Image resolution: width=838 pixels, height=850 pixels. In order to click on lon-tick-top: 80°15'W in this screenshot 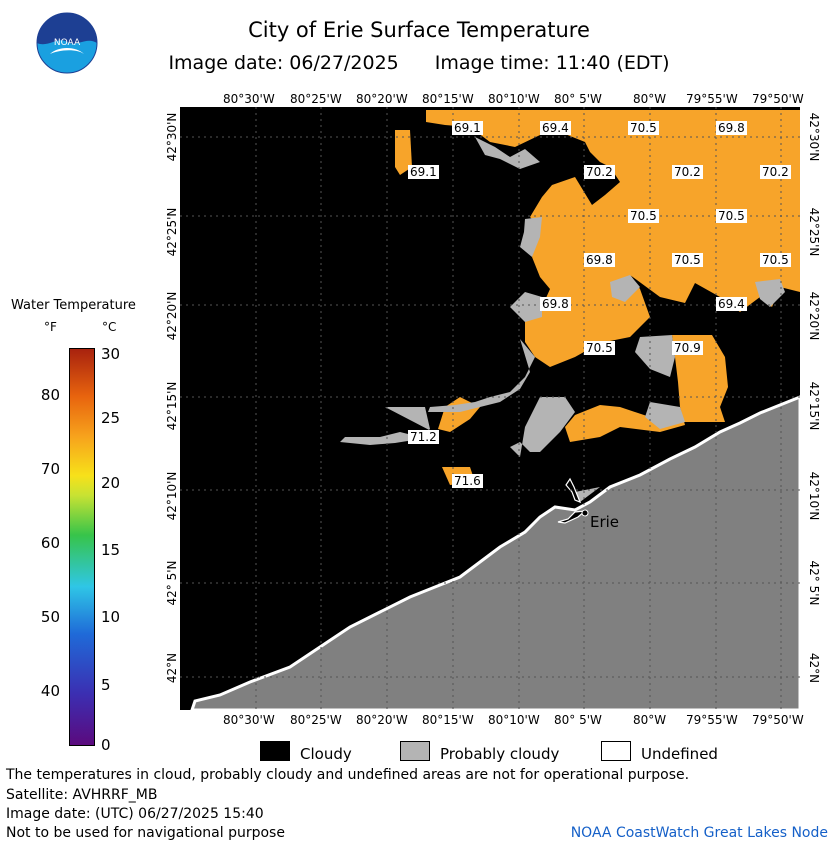, I will do `click(448, 99)`.